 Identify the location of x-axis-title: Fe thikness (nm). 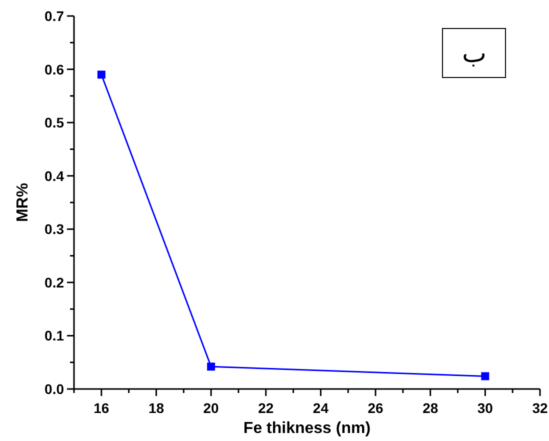
(307, 428).